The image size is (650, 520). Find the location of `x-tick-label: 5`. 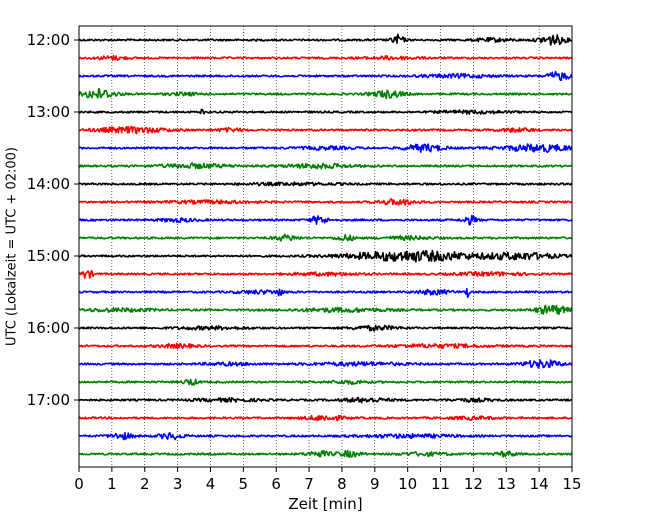

x-tick-label: 5 is located at coordinates (244, 484).